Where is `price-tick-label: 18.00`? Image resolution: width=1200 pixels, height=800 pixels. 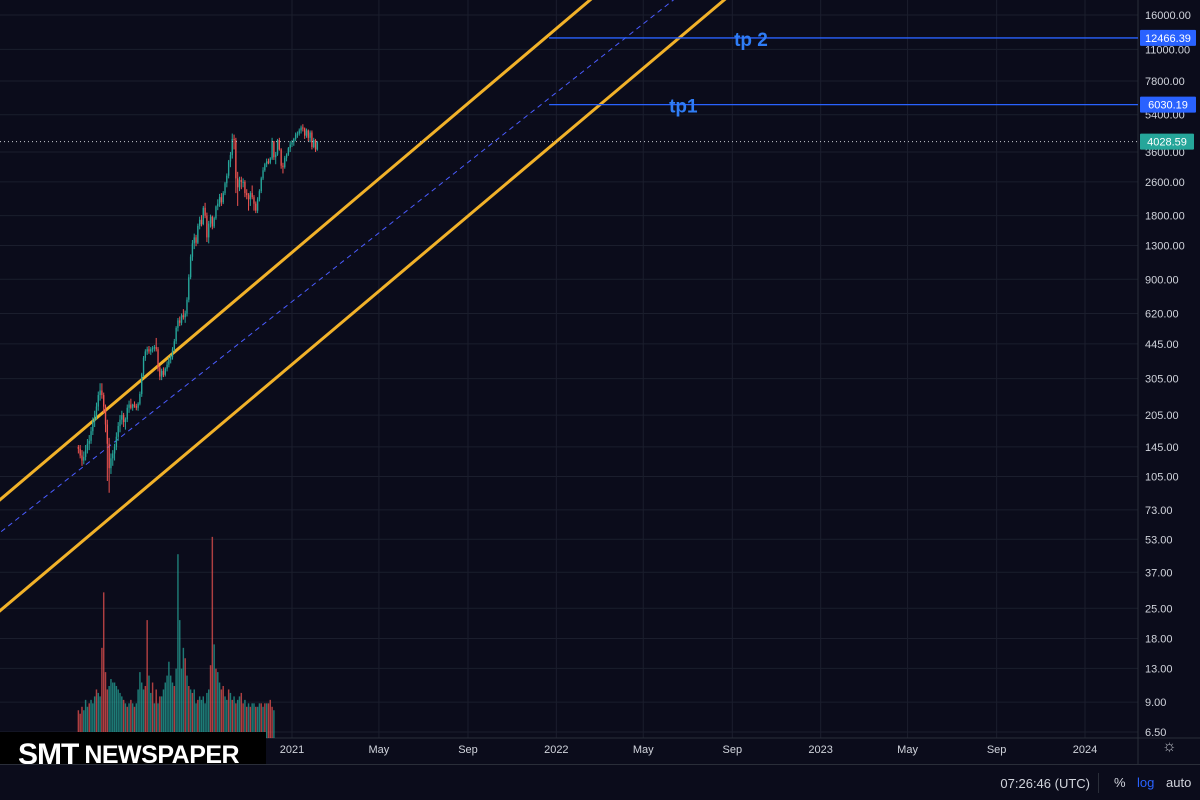 price-tick-label: 18.00 is located at coordinates (1159, 639).